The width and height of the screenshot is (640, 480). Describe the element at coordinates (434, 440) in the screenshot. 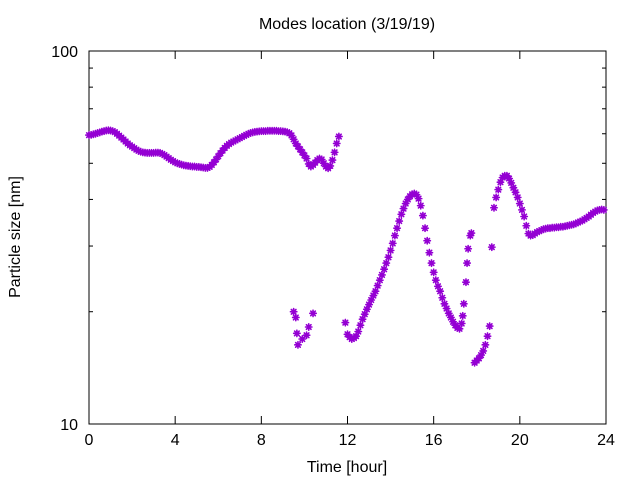

I see `x-tick-label: 16` at that location.